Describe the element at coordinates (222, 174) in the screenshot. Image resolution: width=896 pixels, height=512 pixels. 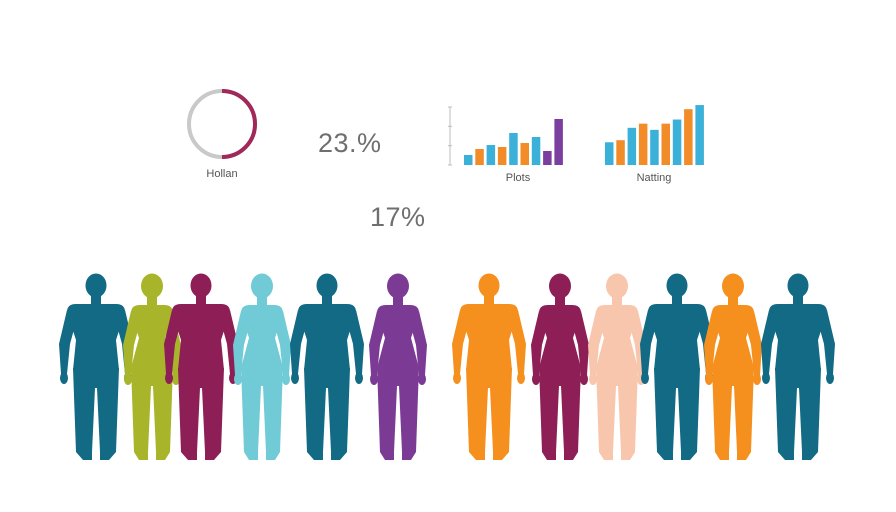
I see `donut-label: Hollan` at that location.